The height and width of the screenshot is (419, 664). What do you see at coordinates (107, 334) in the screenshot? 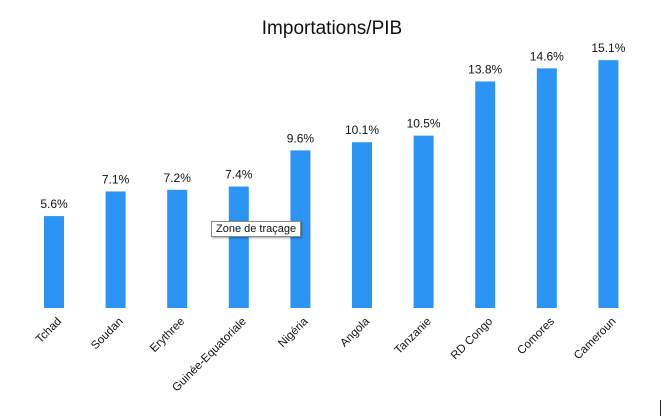
I see `category-label-soudan: Soudan` at bounding box center [107, 334].